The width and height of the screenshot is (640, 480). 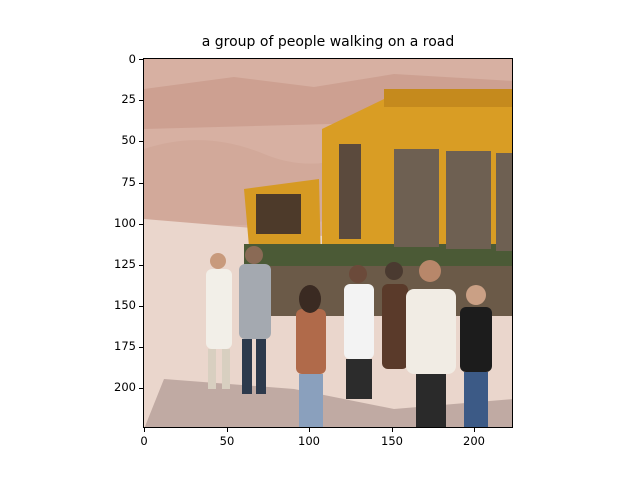 What do you see at coordinates (128, 140) in the screenshot?
I see `y-tick-label: 50` at bounding box center [128, 140].